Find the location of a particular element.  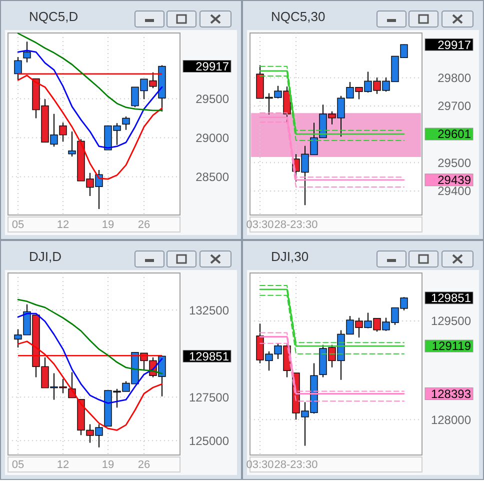

y-tick-label: 29800 is located at coordinates (455, 77).